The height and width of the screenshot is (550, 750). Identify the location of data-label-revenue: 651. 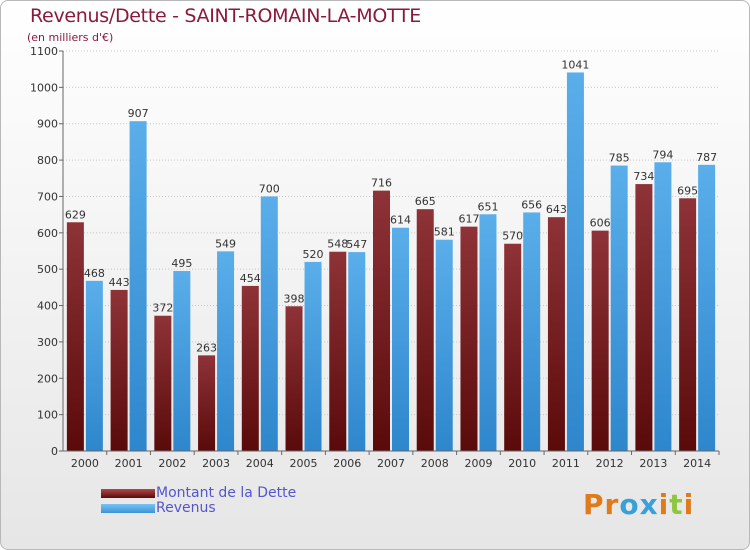
(487, 206).